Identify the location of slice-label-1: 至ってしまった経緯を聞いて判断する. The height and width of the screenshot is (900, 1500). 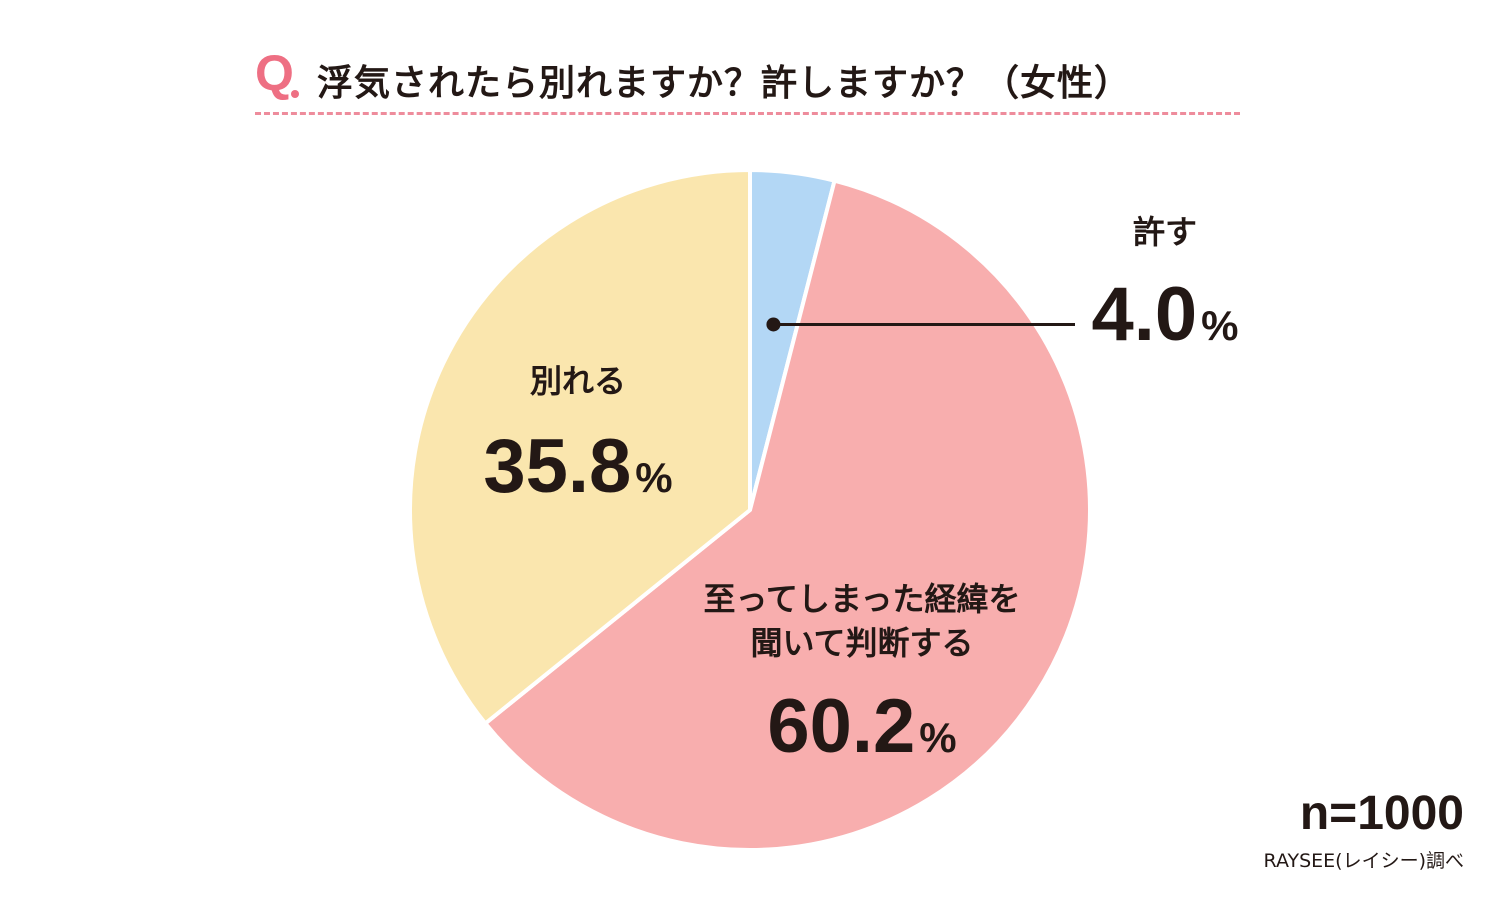
(861, 621).